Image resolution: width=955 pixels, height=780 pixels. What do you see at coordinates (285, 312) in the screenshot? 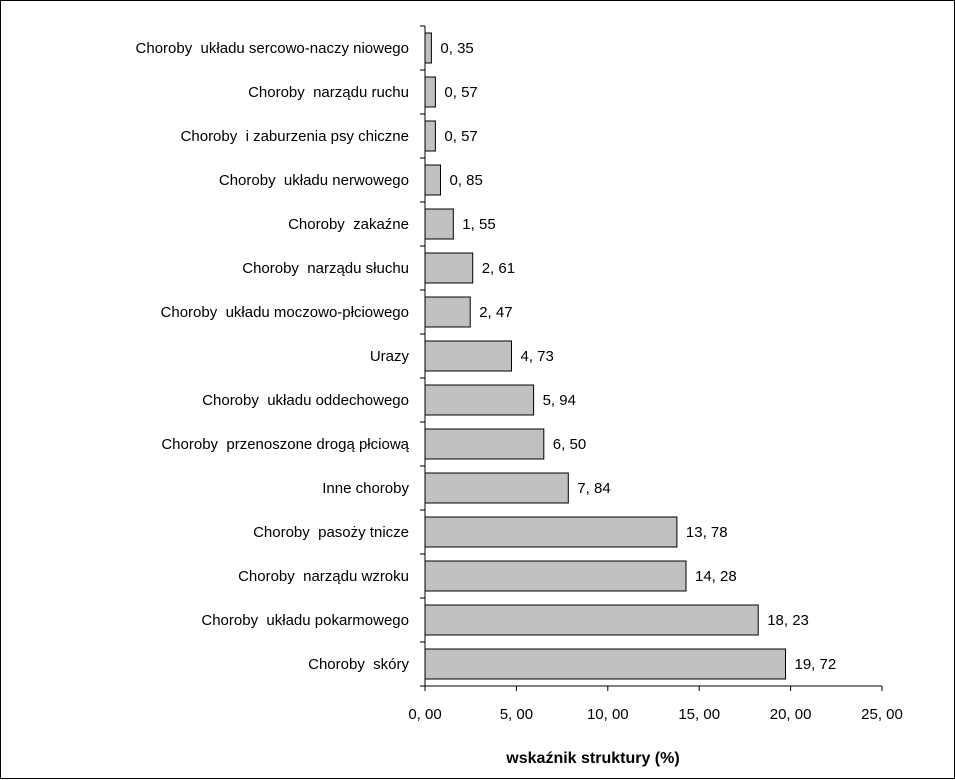
I see `category-label: Choroby układu moczowo-płciowego` at bounding box center [285, 312].